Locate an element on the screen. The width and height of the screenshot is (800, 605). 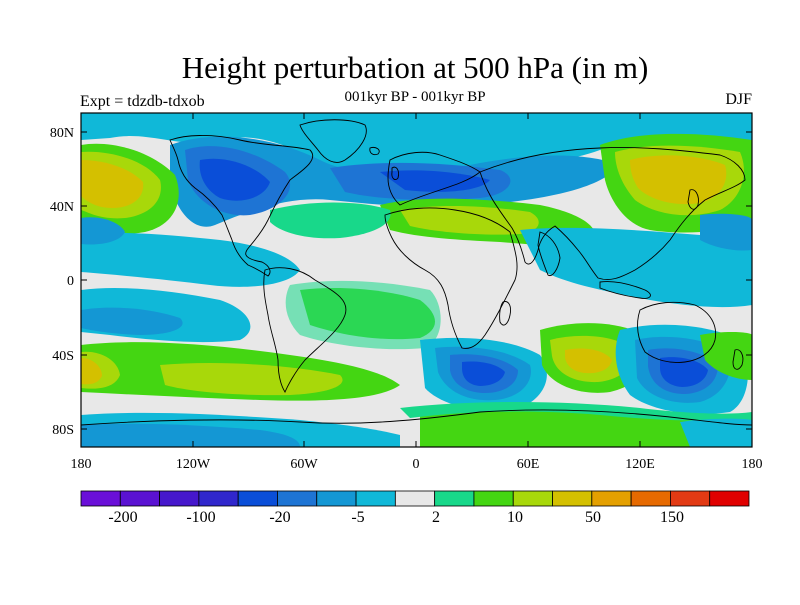
lat-labels: 80N 40N 0 40S 80S is located at coordinates (62, 282).